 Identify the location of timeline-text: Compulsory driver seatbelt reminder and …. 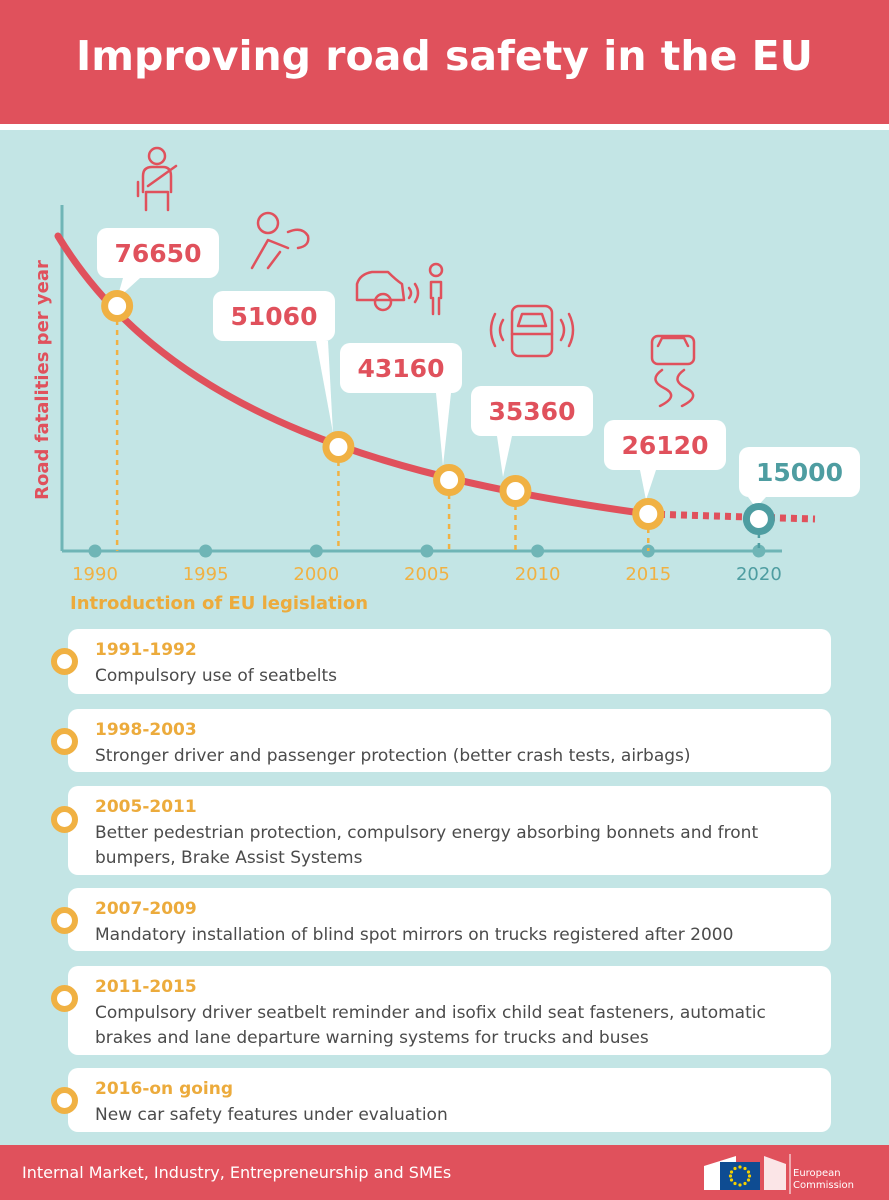
(430, 1025).